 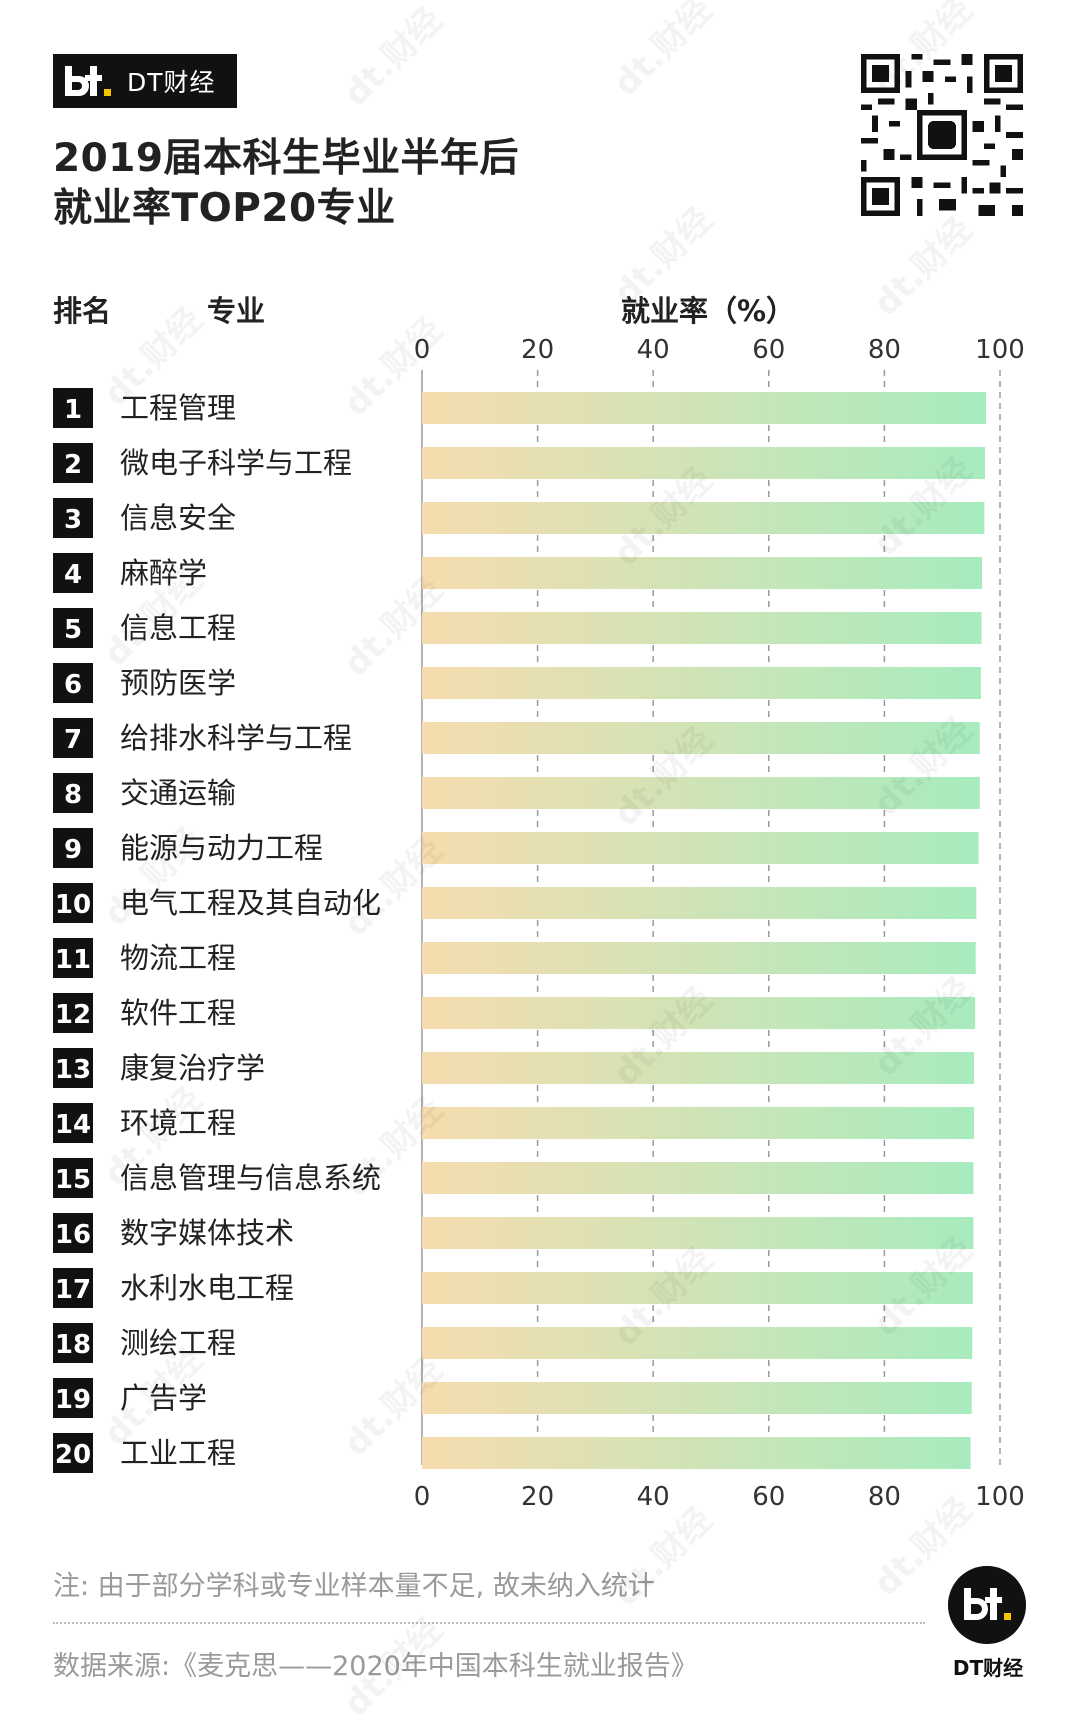 I want to click on brand-badge: DT财经, so click(x=145, y=81).